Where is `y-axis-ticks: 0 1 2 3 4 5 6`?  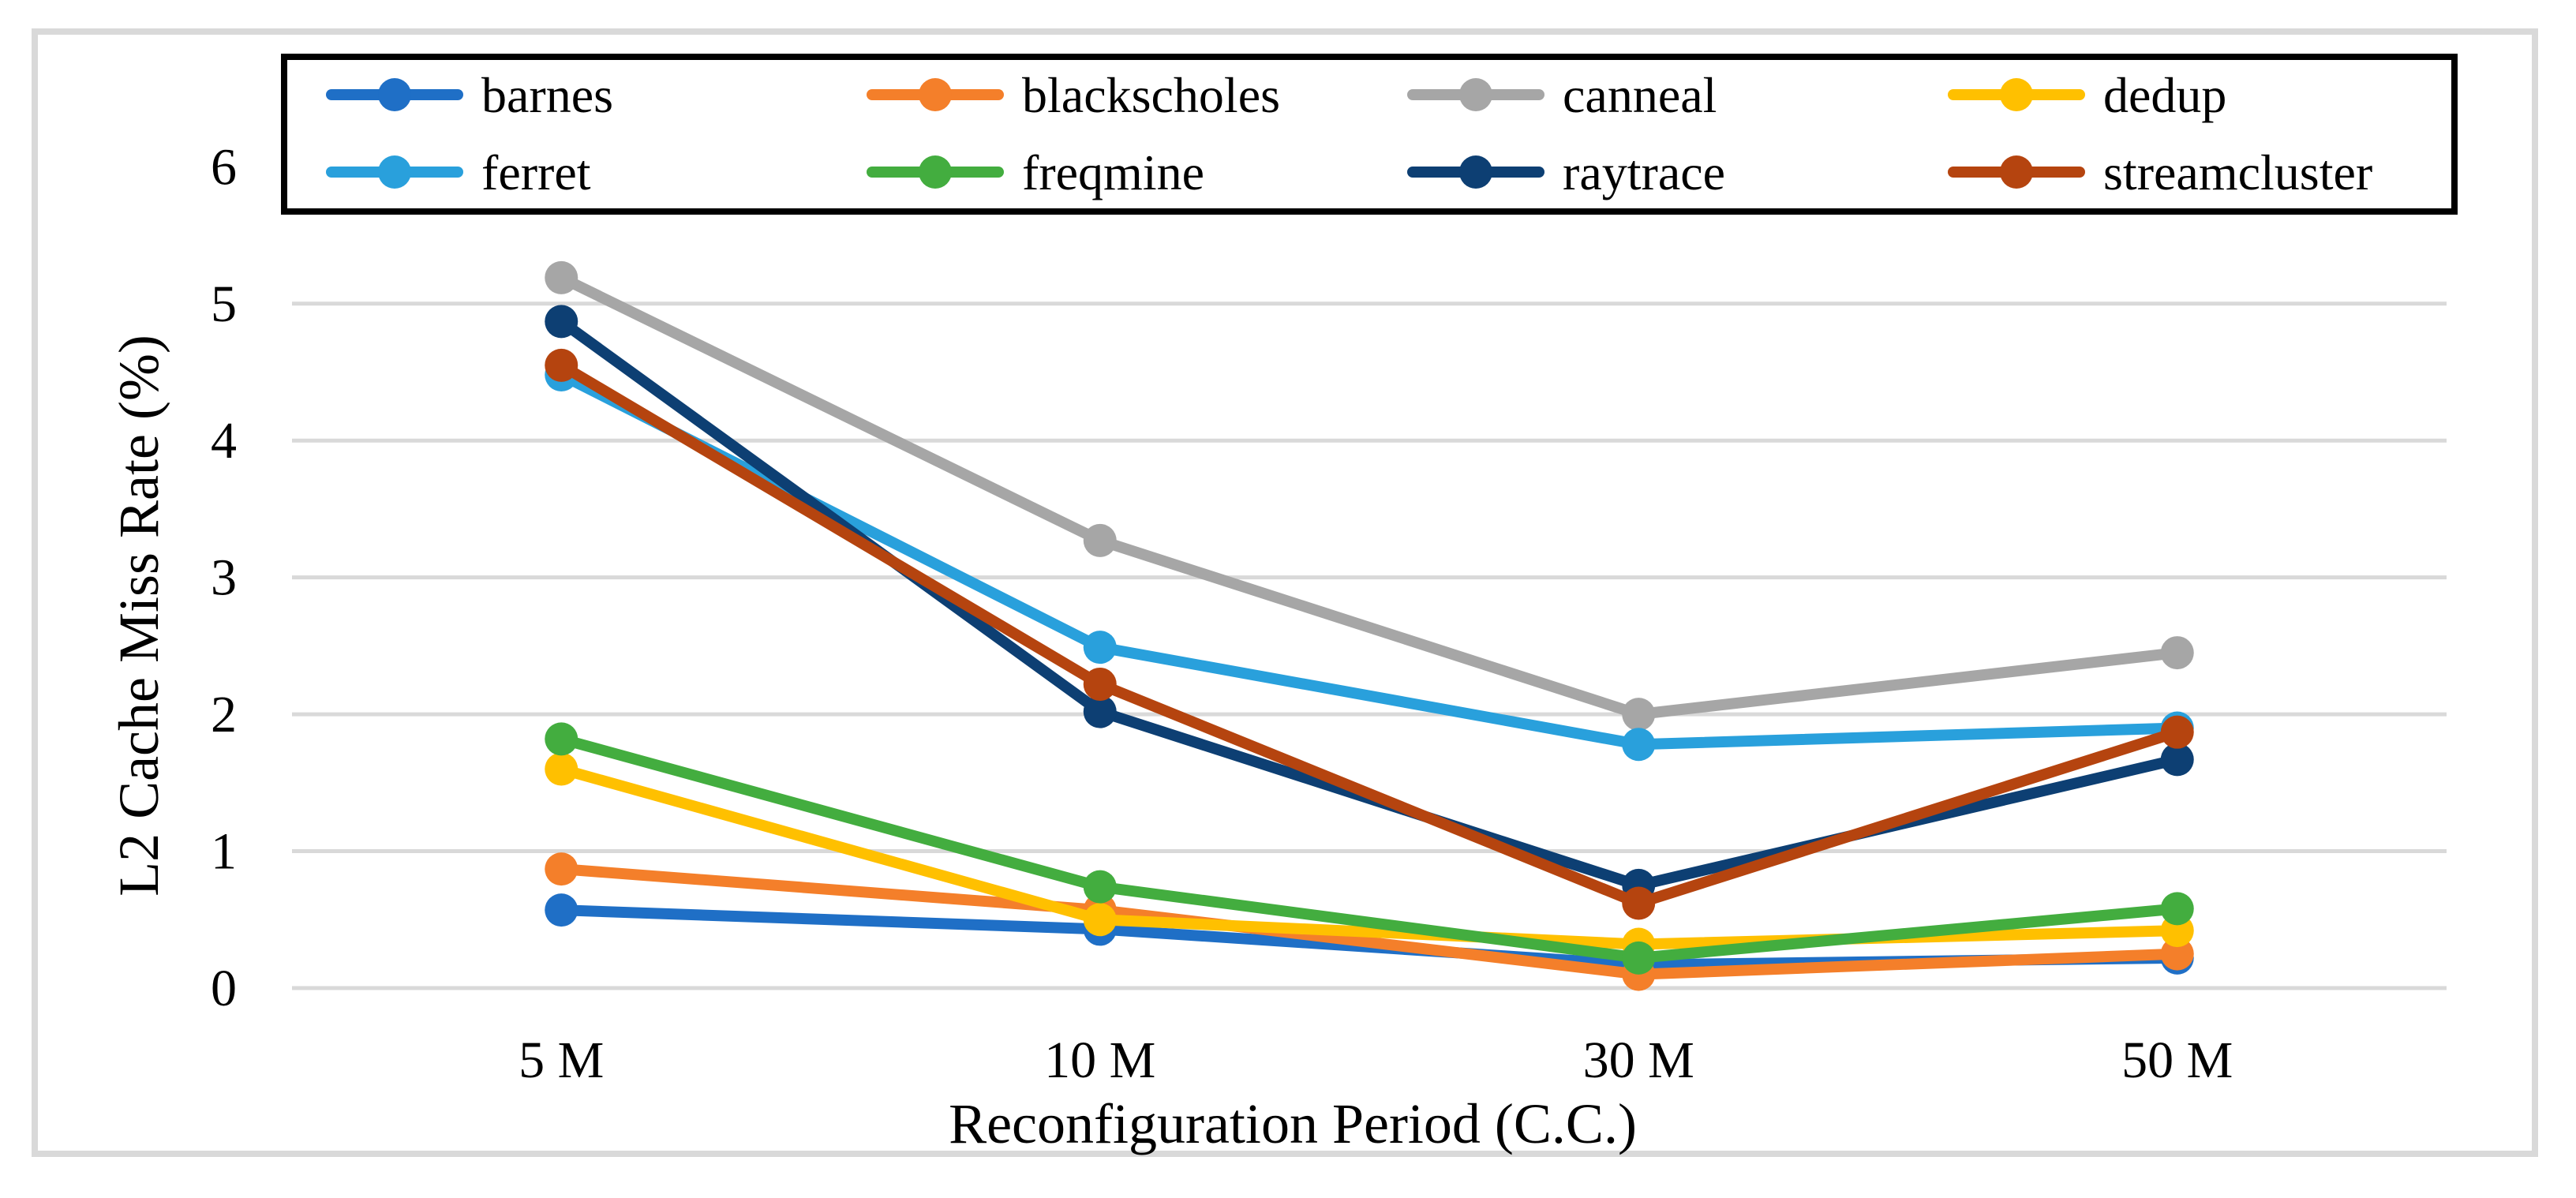 y-axis-ticks: 0 1 2 3 4 5 6 is located at coordinates (224, 578).